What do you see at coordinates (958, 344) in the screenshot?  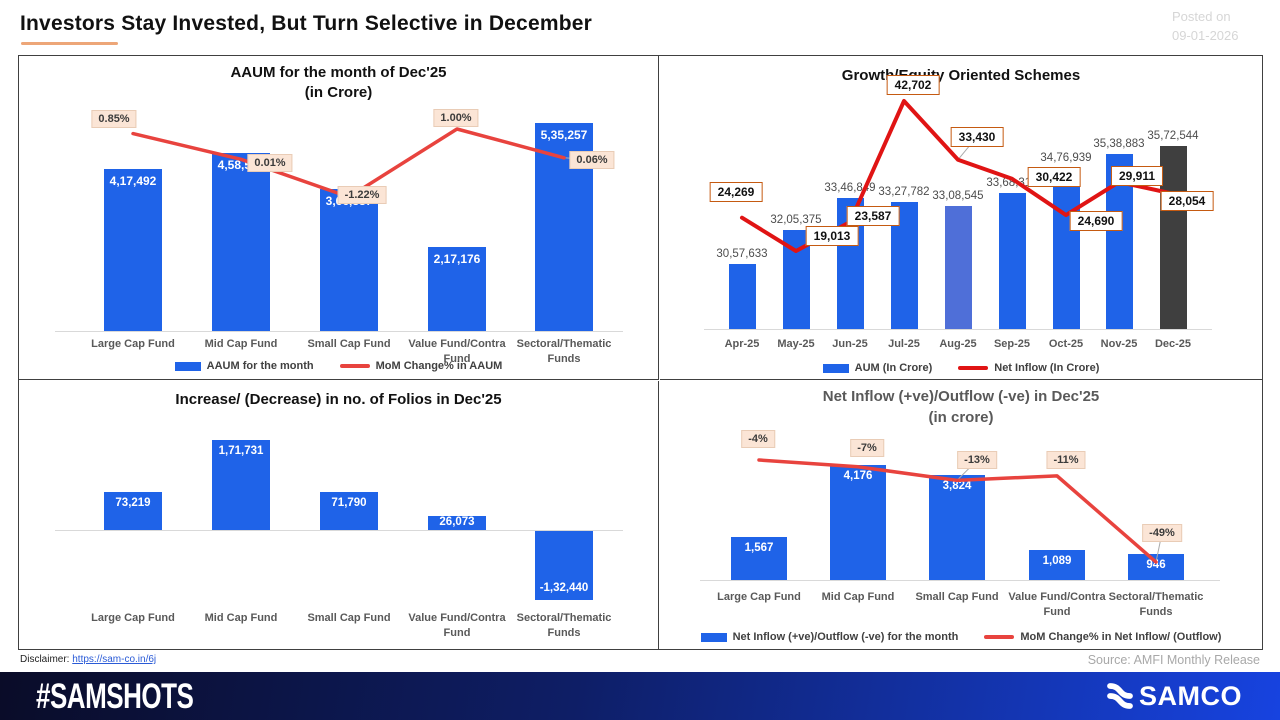 I see `axis-label: Aug-25` at bounding box center [958, 344].